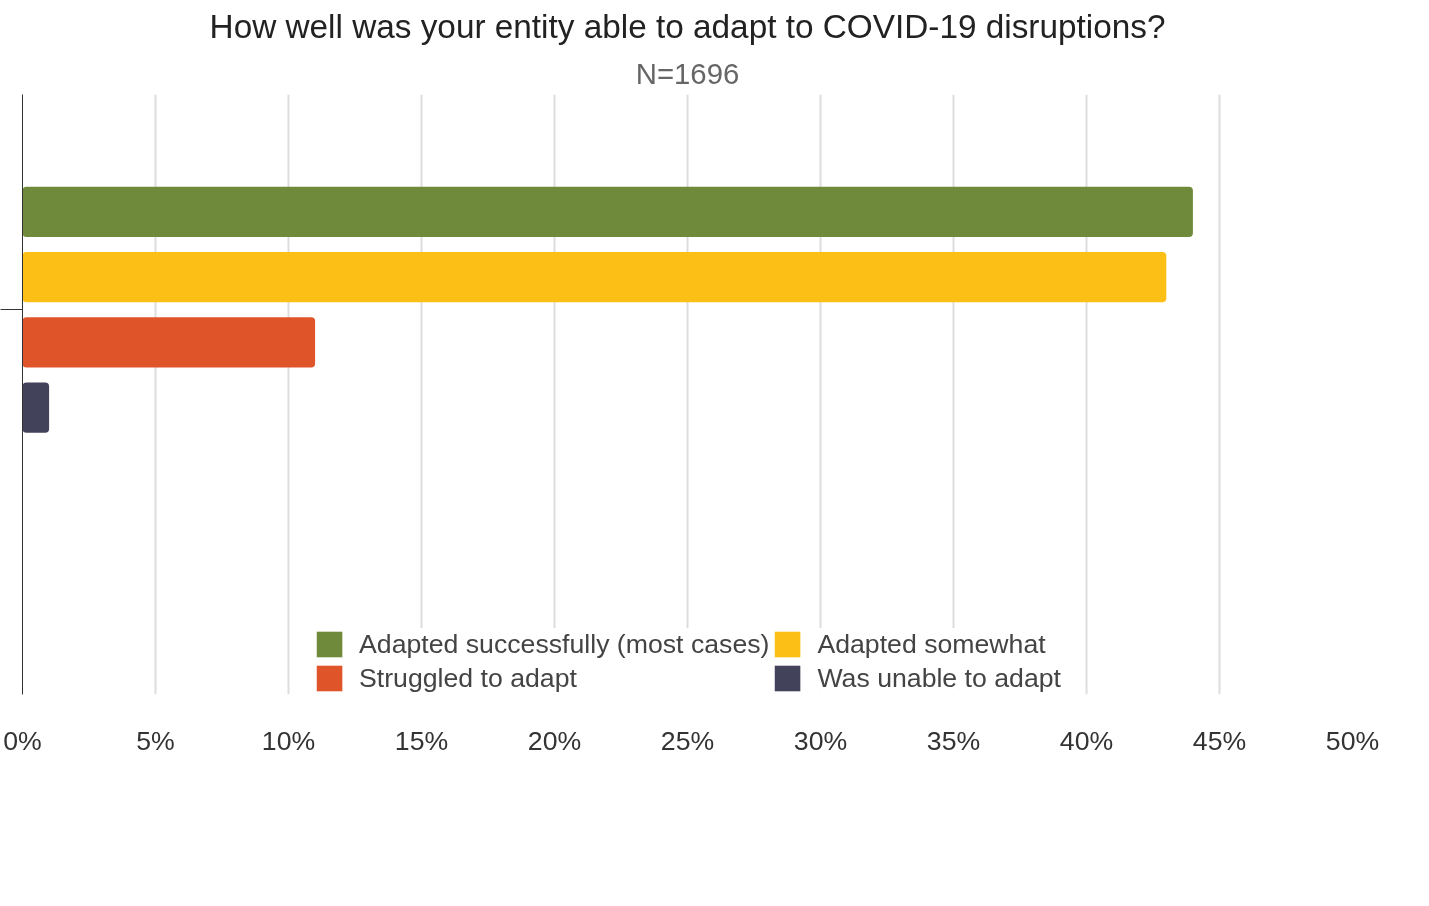 The image size is (1429, 906). What do you see at coordinates (1086, 740) in the screenshot?
I see `x-tick-label: 40%` at bounding box center [1086, 740].